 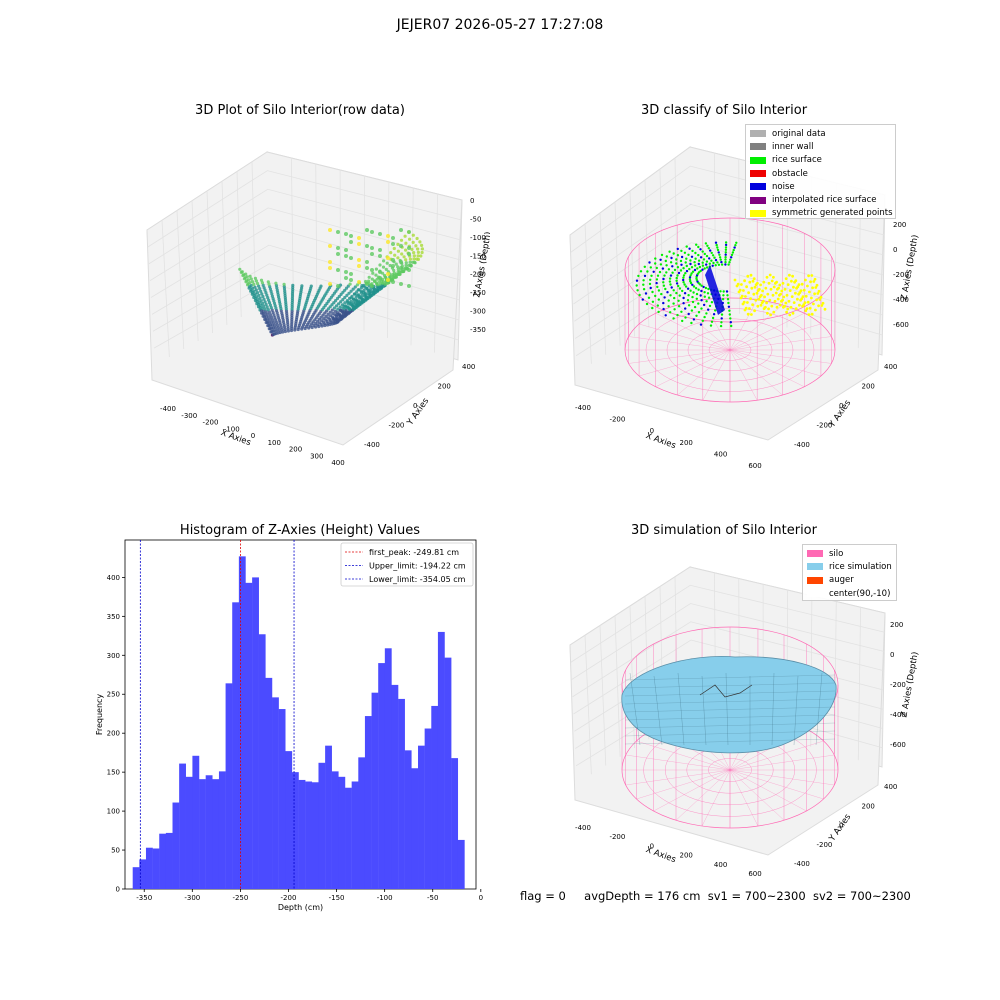 What do you see at coordinates (731, 284) in the screenshot?
I see `classify-point-cloud` at bounding box center [731, 284].